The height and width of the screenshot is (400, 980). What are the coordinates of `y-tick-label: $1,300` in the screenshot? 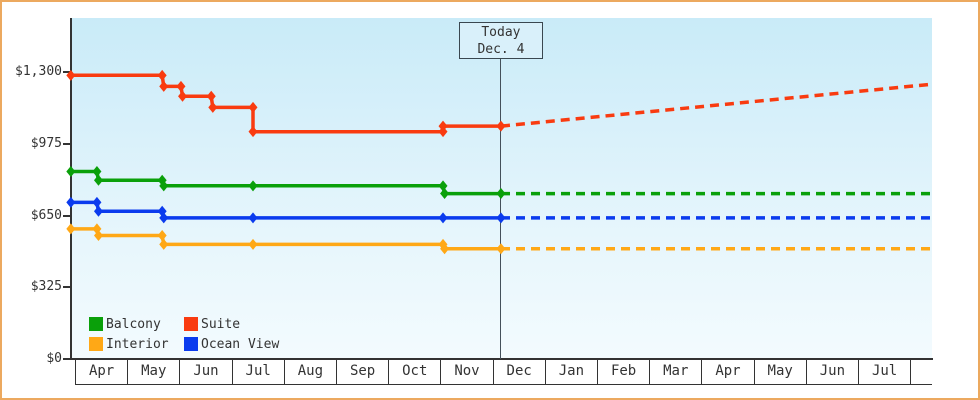 It's located at (38, 71).